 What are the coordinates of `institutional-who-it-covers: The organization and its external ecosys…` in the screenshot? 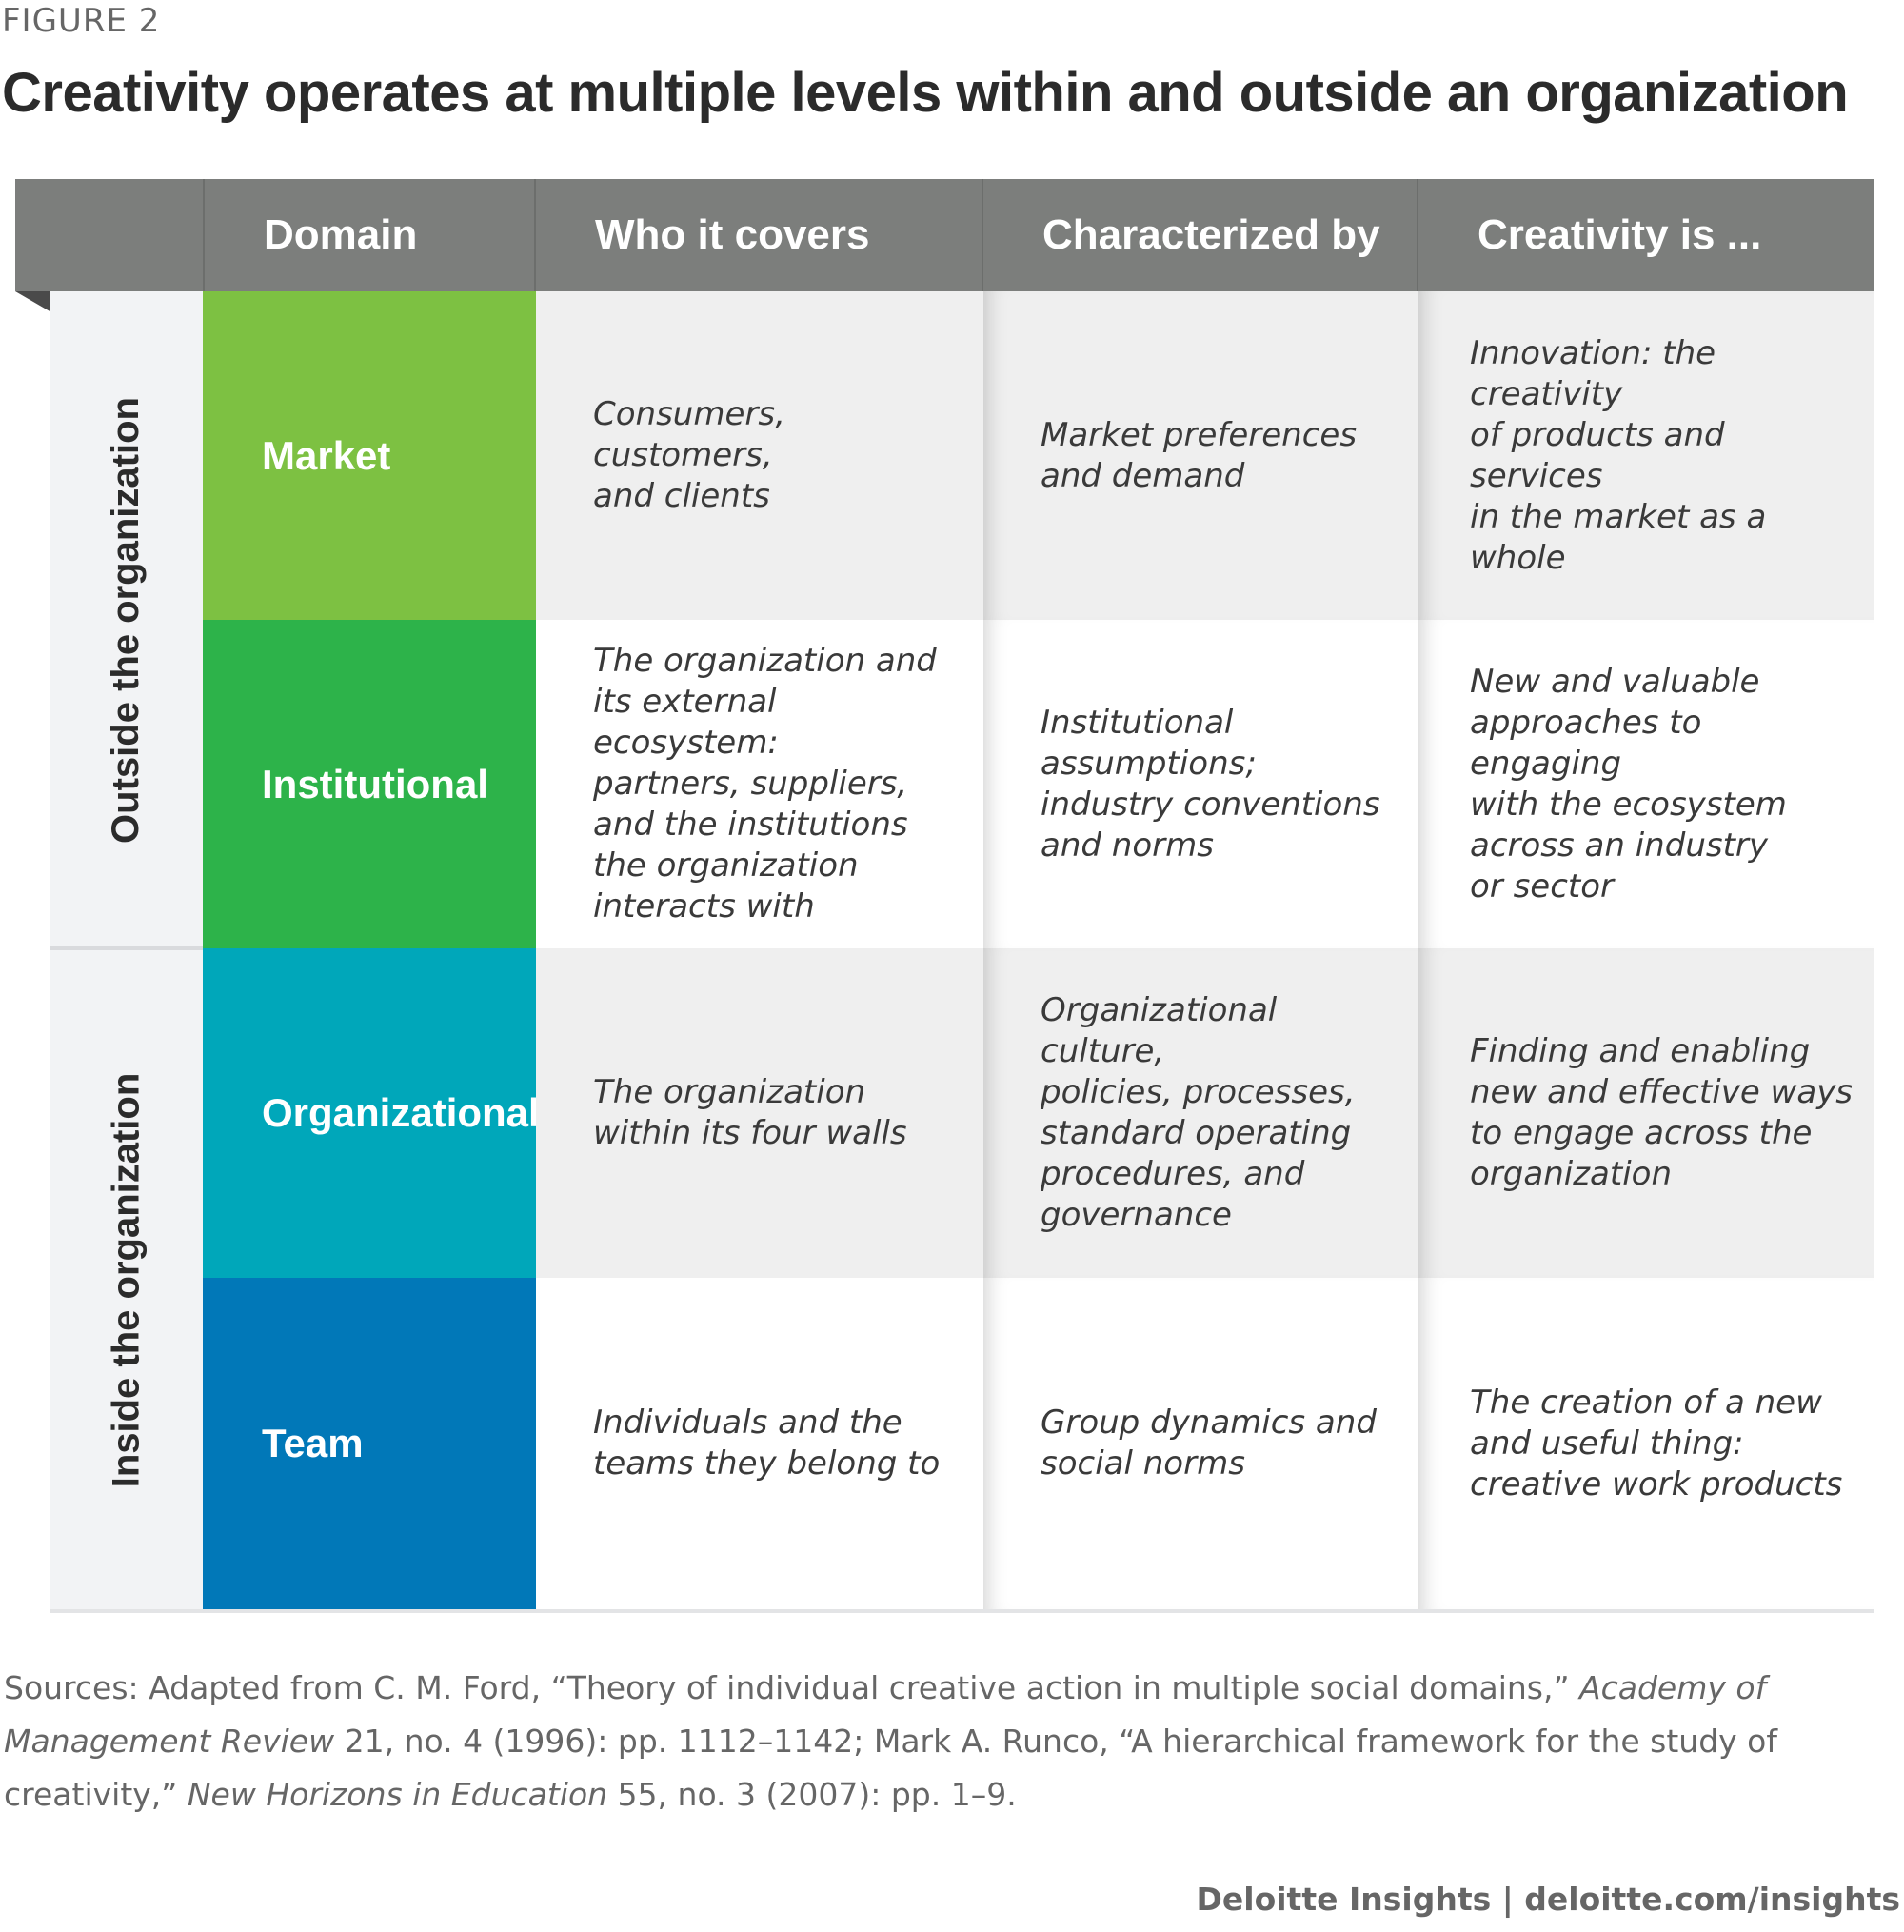 It's located at (759, 784).